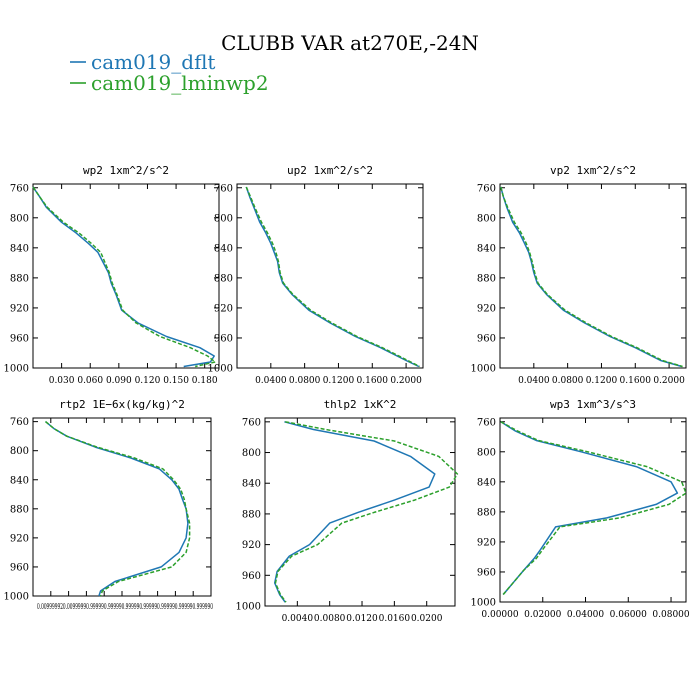 The height and width of the screenshot is (700, 700). Describe the element at coordinates (499, 615) in the screenshot. I see `x-tick-label: 0.00000` at that location.